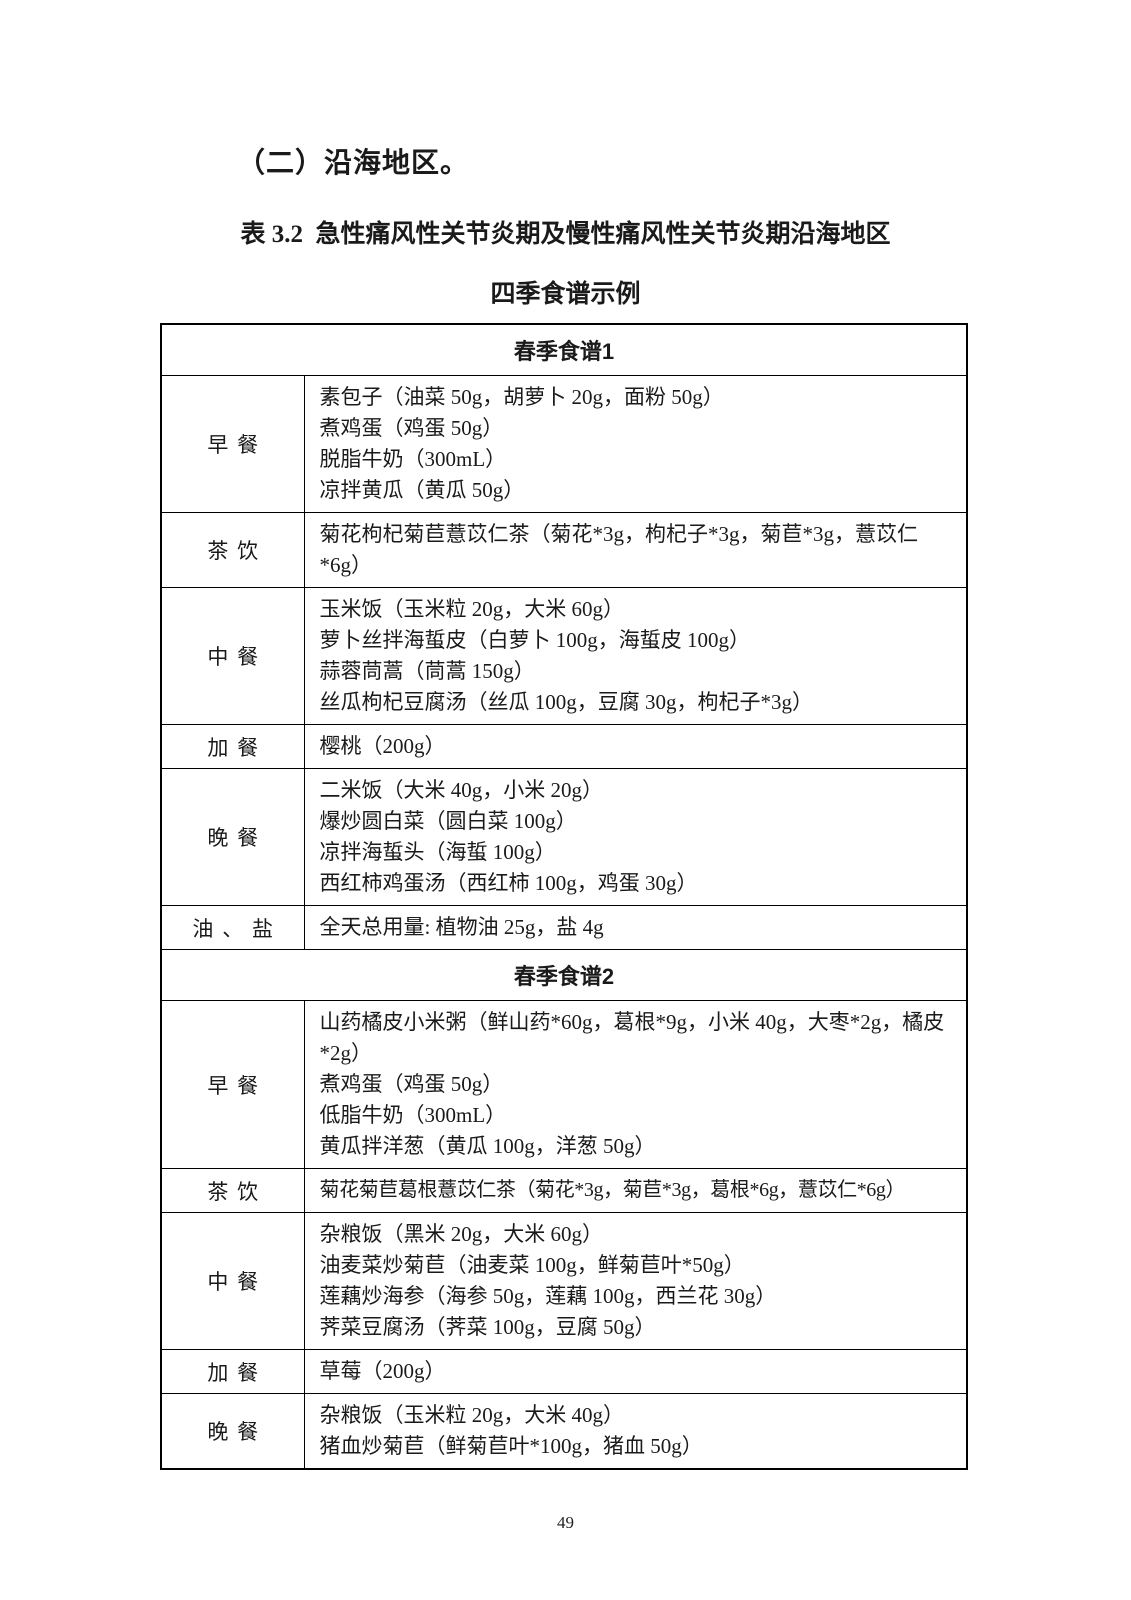 The height and width of the screenshot is (1600, 1131). What do you see at coordinates (232, 1431) in the screenshot?
I see `meal-label-dinner-s2: 晚餐` at bounding box center [232, 1431].